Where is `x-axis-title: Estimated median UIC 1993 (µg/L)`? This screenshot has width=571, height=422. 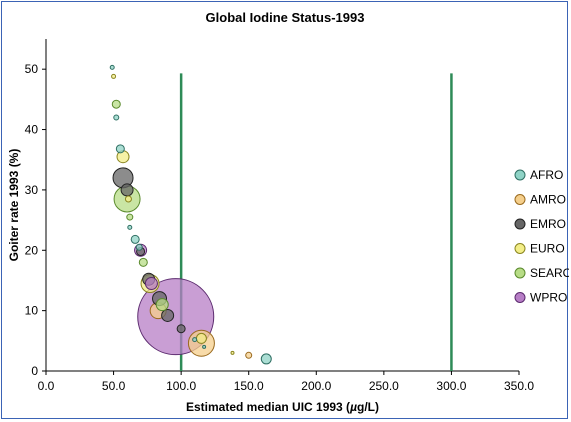
x-axis-title: Estimated median UIC 1993 (µg/L) is located at coordinates (282, 407).